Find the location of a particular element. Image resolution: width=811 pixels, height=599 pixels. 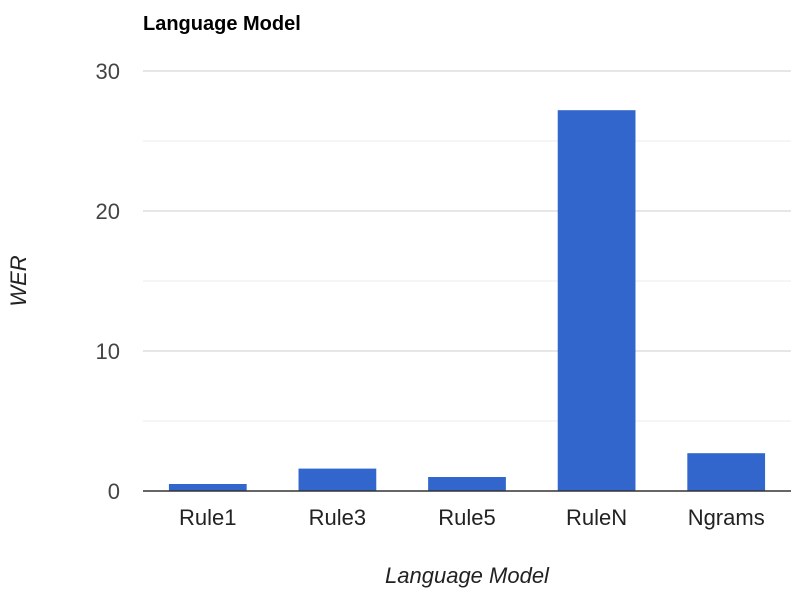

bar-rule1 is located at coordinates (207, 487).